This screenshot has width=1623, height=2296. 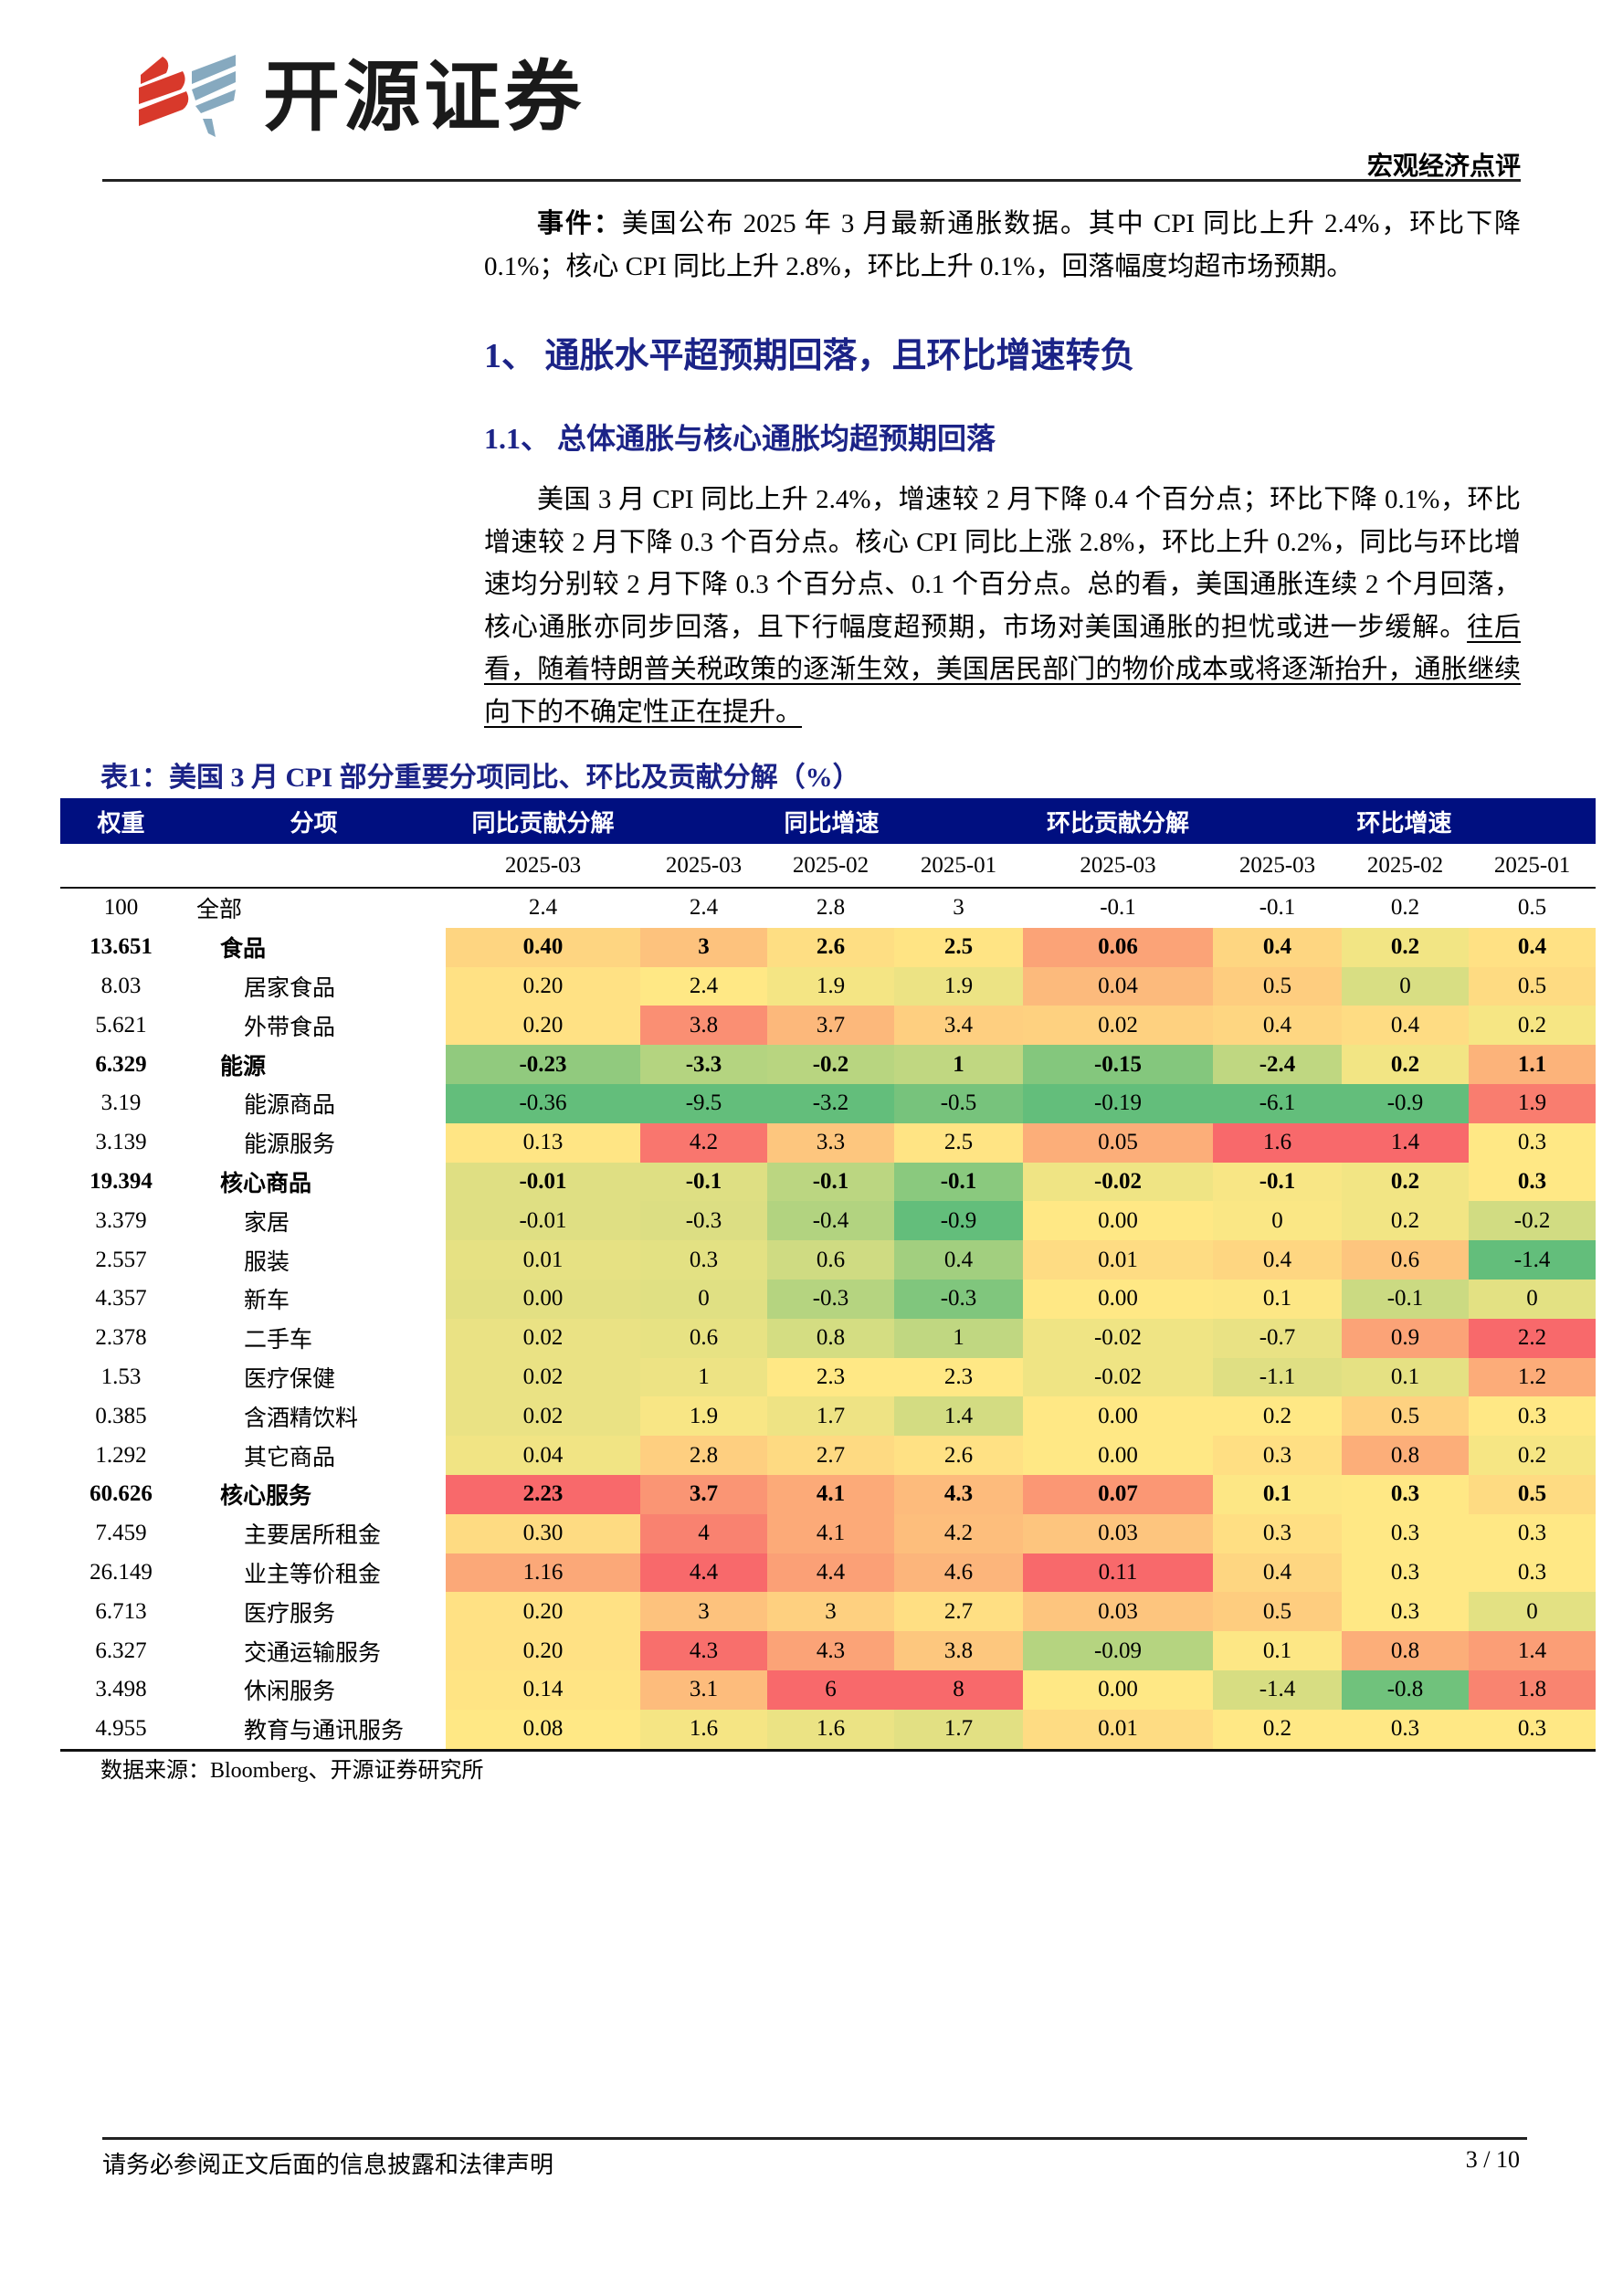 I want to click on table-row: 6.327 交通运输服务 0.20 4.3 4.3 3.8 -0.09 0.1 0.8 1.4, so click(x=828, y=1651).